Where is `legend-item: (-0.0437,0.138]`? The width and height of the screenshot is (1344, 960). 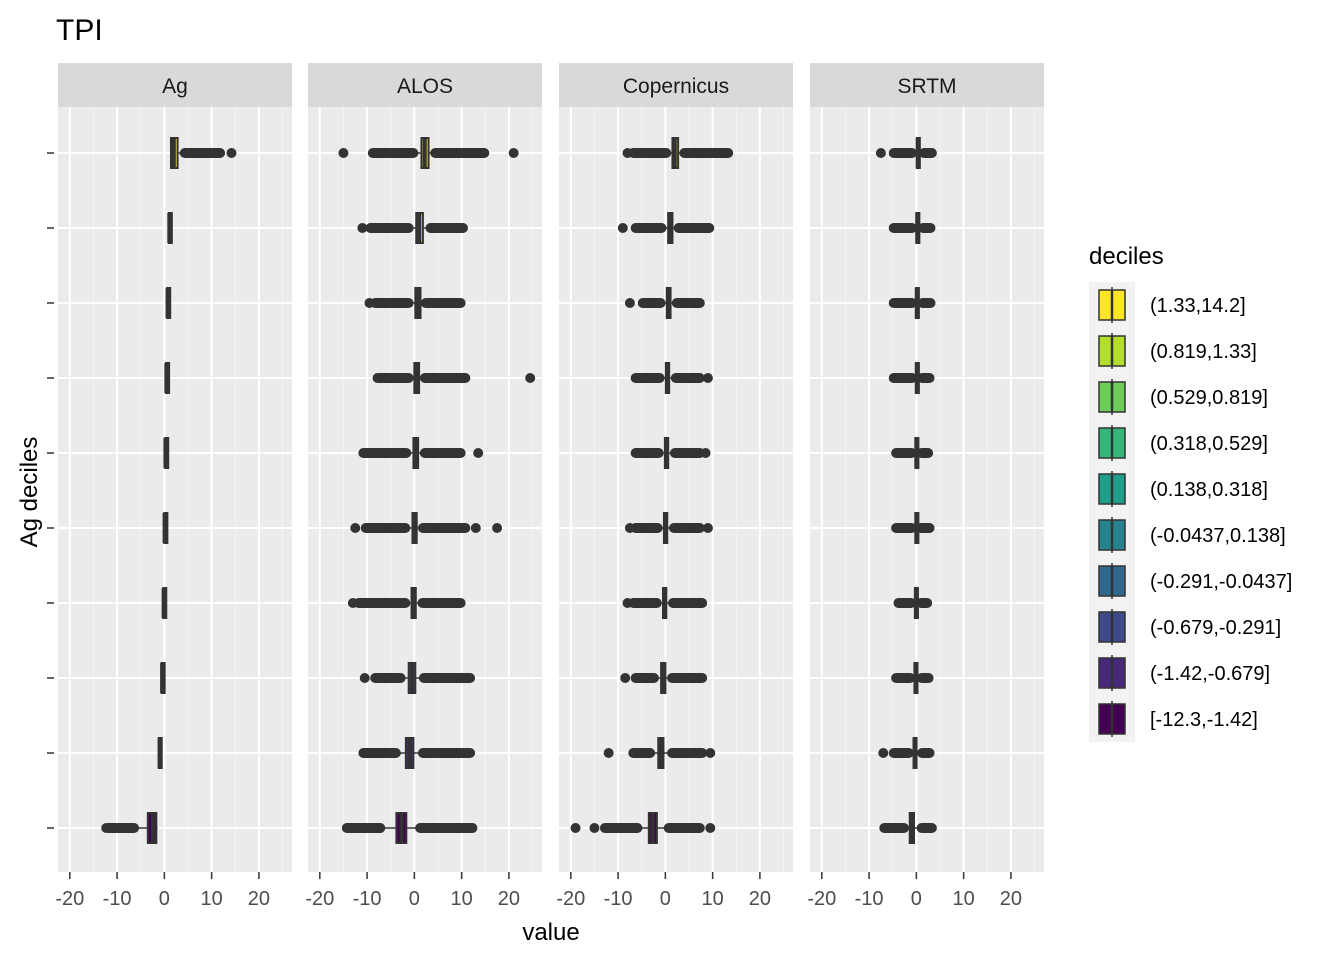
legend-item: (-0.0437,0.138] is located at coordinates (1190, 535).